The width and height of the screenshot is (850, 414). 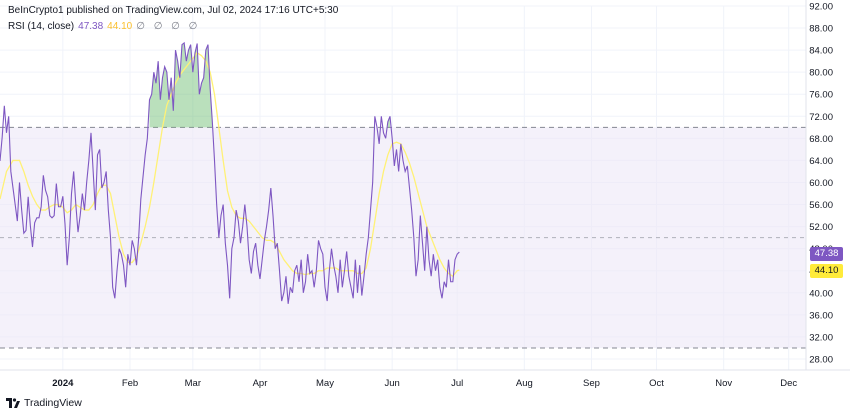 I want to click on x-tick-label: Apr, so click(x=260, y=383).